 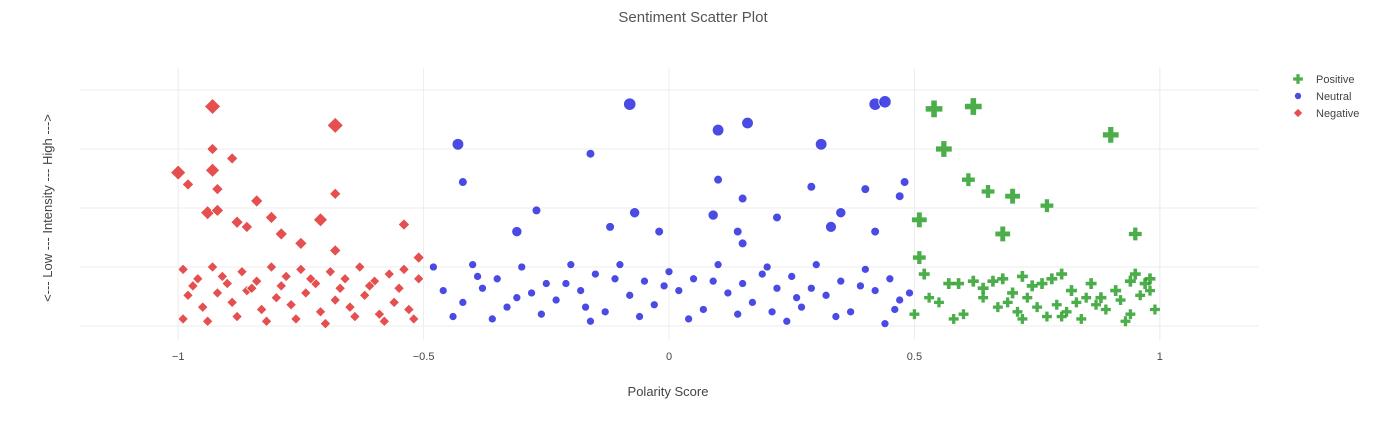 What do you see at coordinates (1325, 113) in the screenshot?
I see `legend-item-negative: Negative` at bounding box center [1325, 113].